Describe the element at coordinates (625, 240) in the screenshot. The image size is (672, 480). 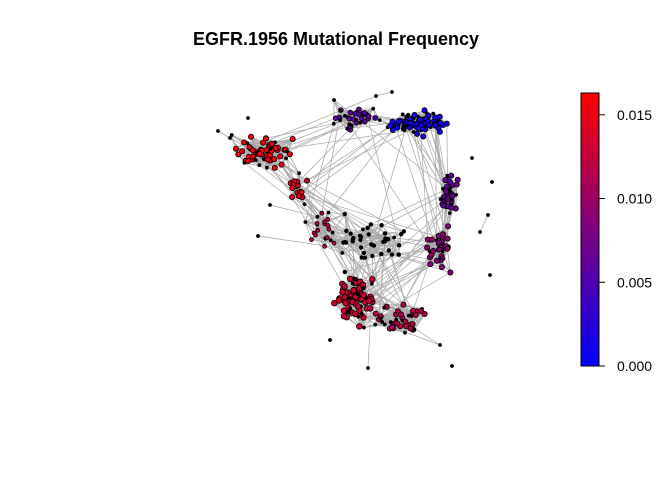
I see `colorbar-ticks: 0.000 0.005 0.010 0.015` at that location.